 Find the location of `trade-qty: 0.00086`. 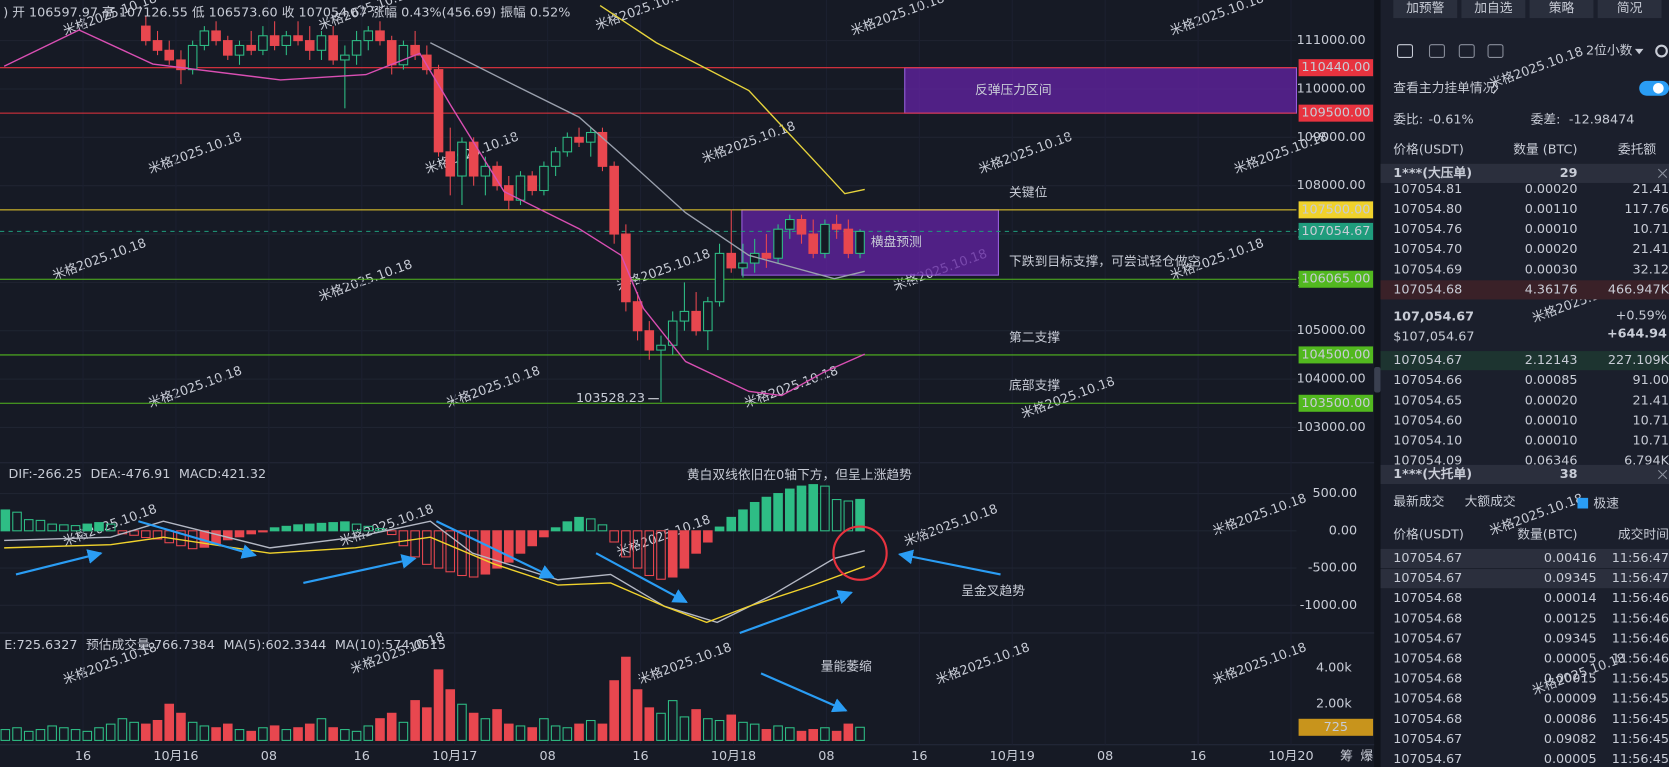

trade-qty: 0.00086 is located at coordinates (1570, 719).